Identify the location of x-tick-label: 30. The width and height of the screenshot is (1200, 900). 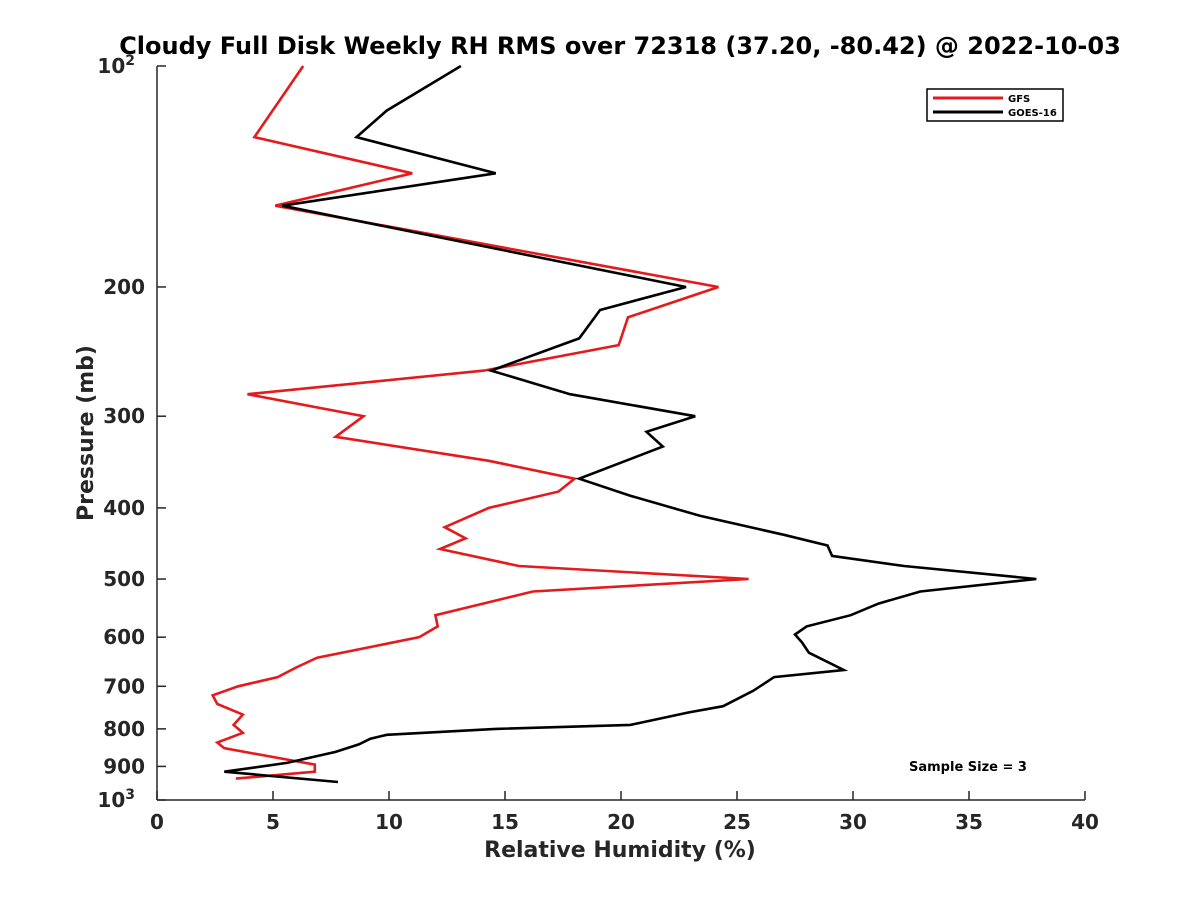
(853, 822).